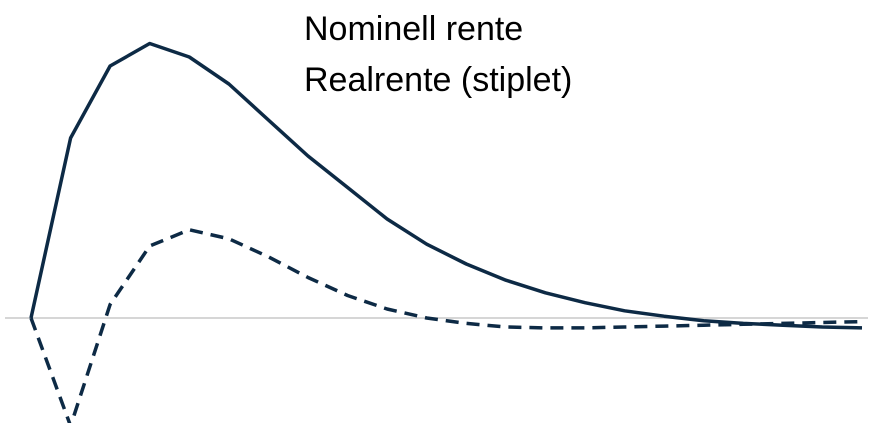 The image size is (874, 423). Describe the element at coordinates (413, 29) in the screenshot. I see `legend-label-nominell: Nominell rente` at that location.